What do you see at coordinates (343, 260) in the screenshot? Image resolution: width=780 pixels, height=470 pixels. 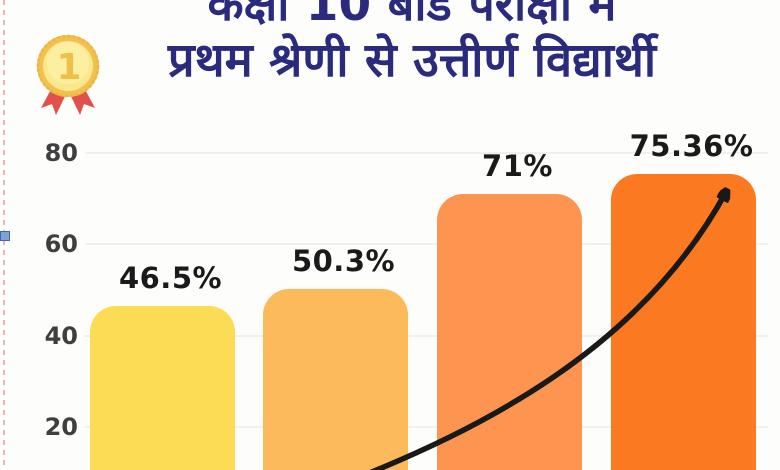 I see `bar-value-label-2: 50.3%` at bounding box center [343, 260].